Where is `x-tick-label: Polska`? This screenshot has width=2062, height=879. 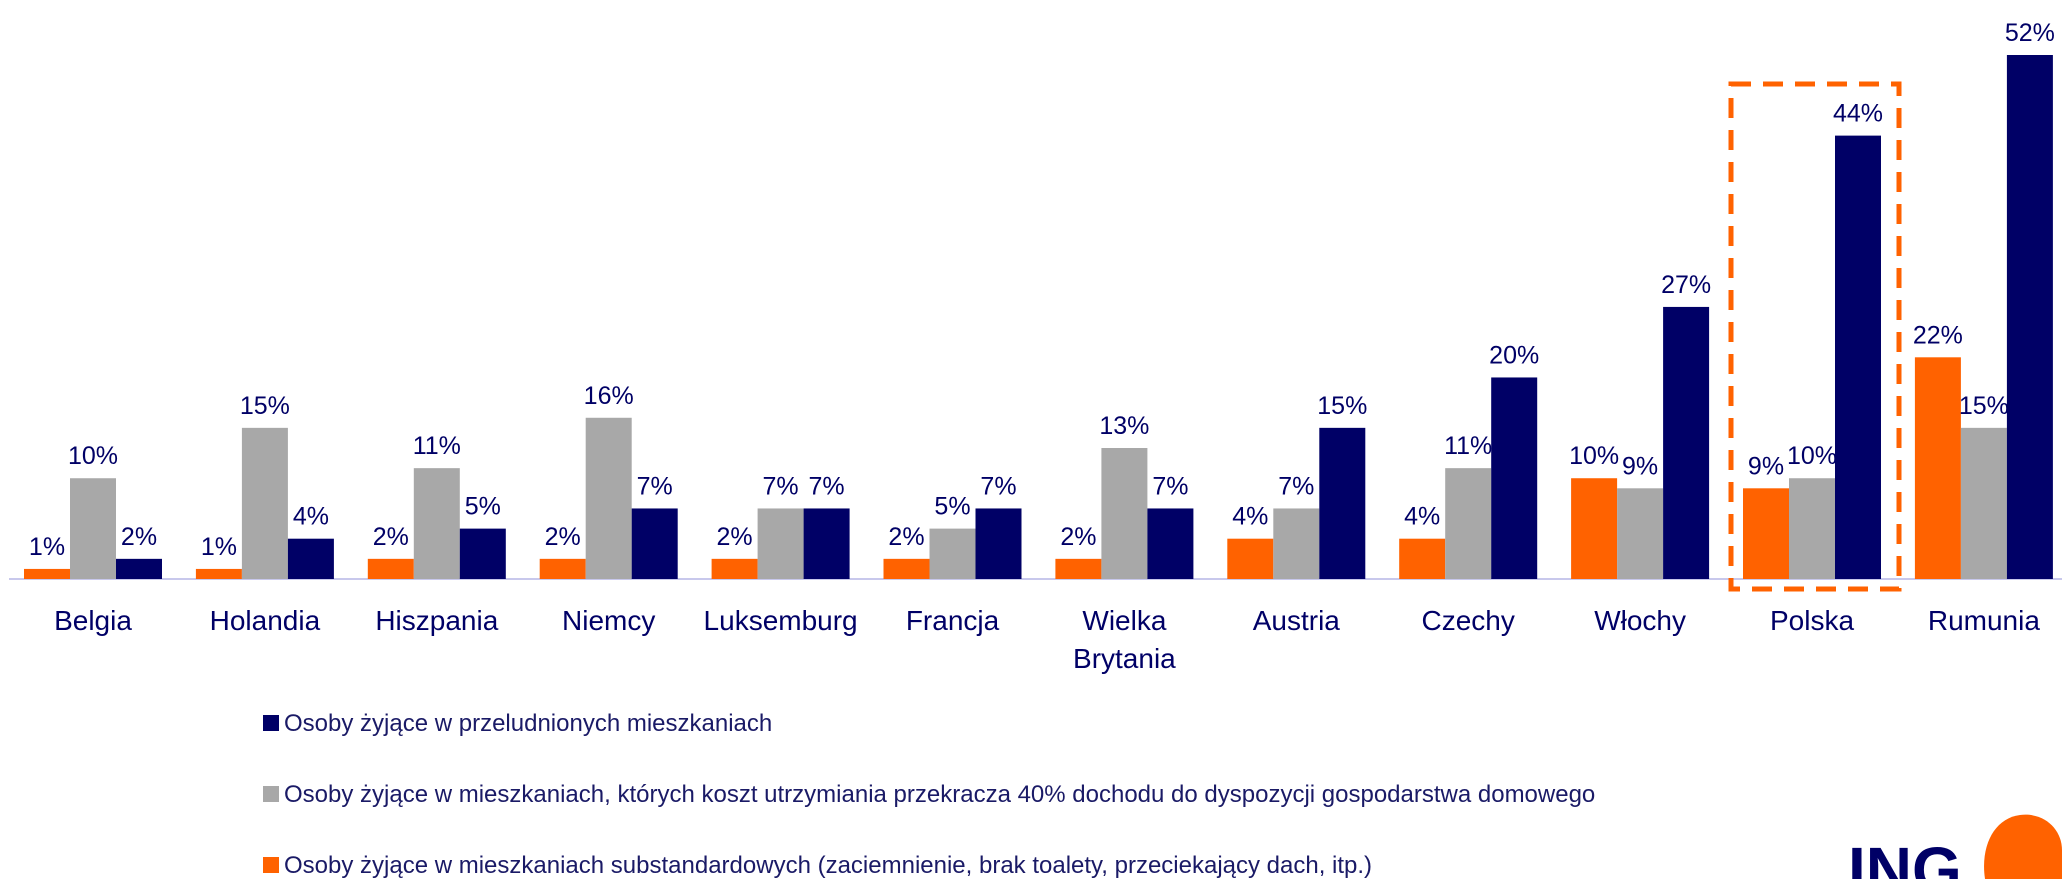 x-tick-label: Polska is located at coordinates (1812, 620).